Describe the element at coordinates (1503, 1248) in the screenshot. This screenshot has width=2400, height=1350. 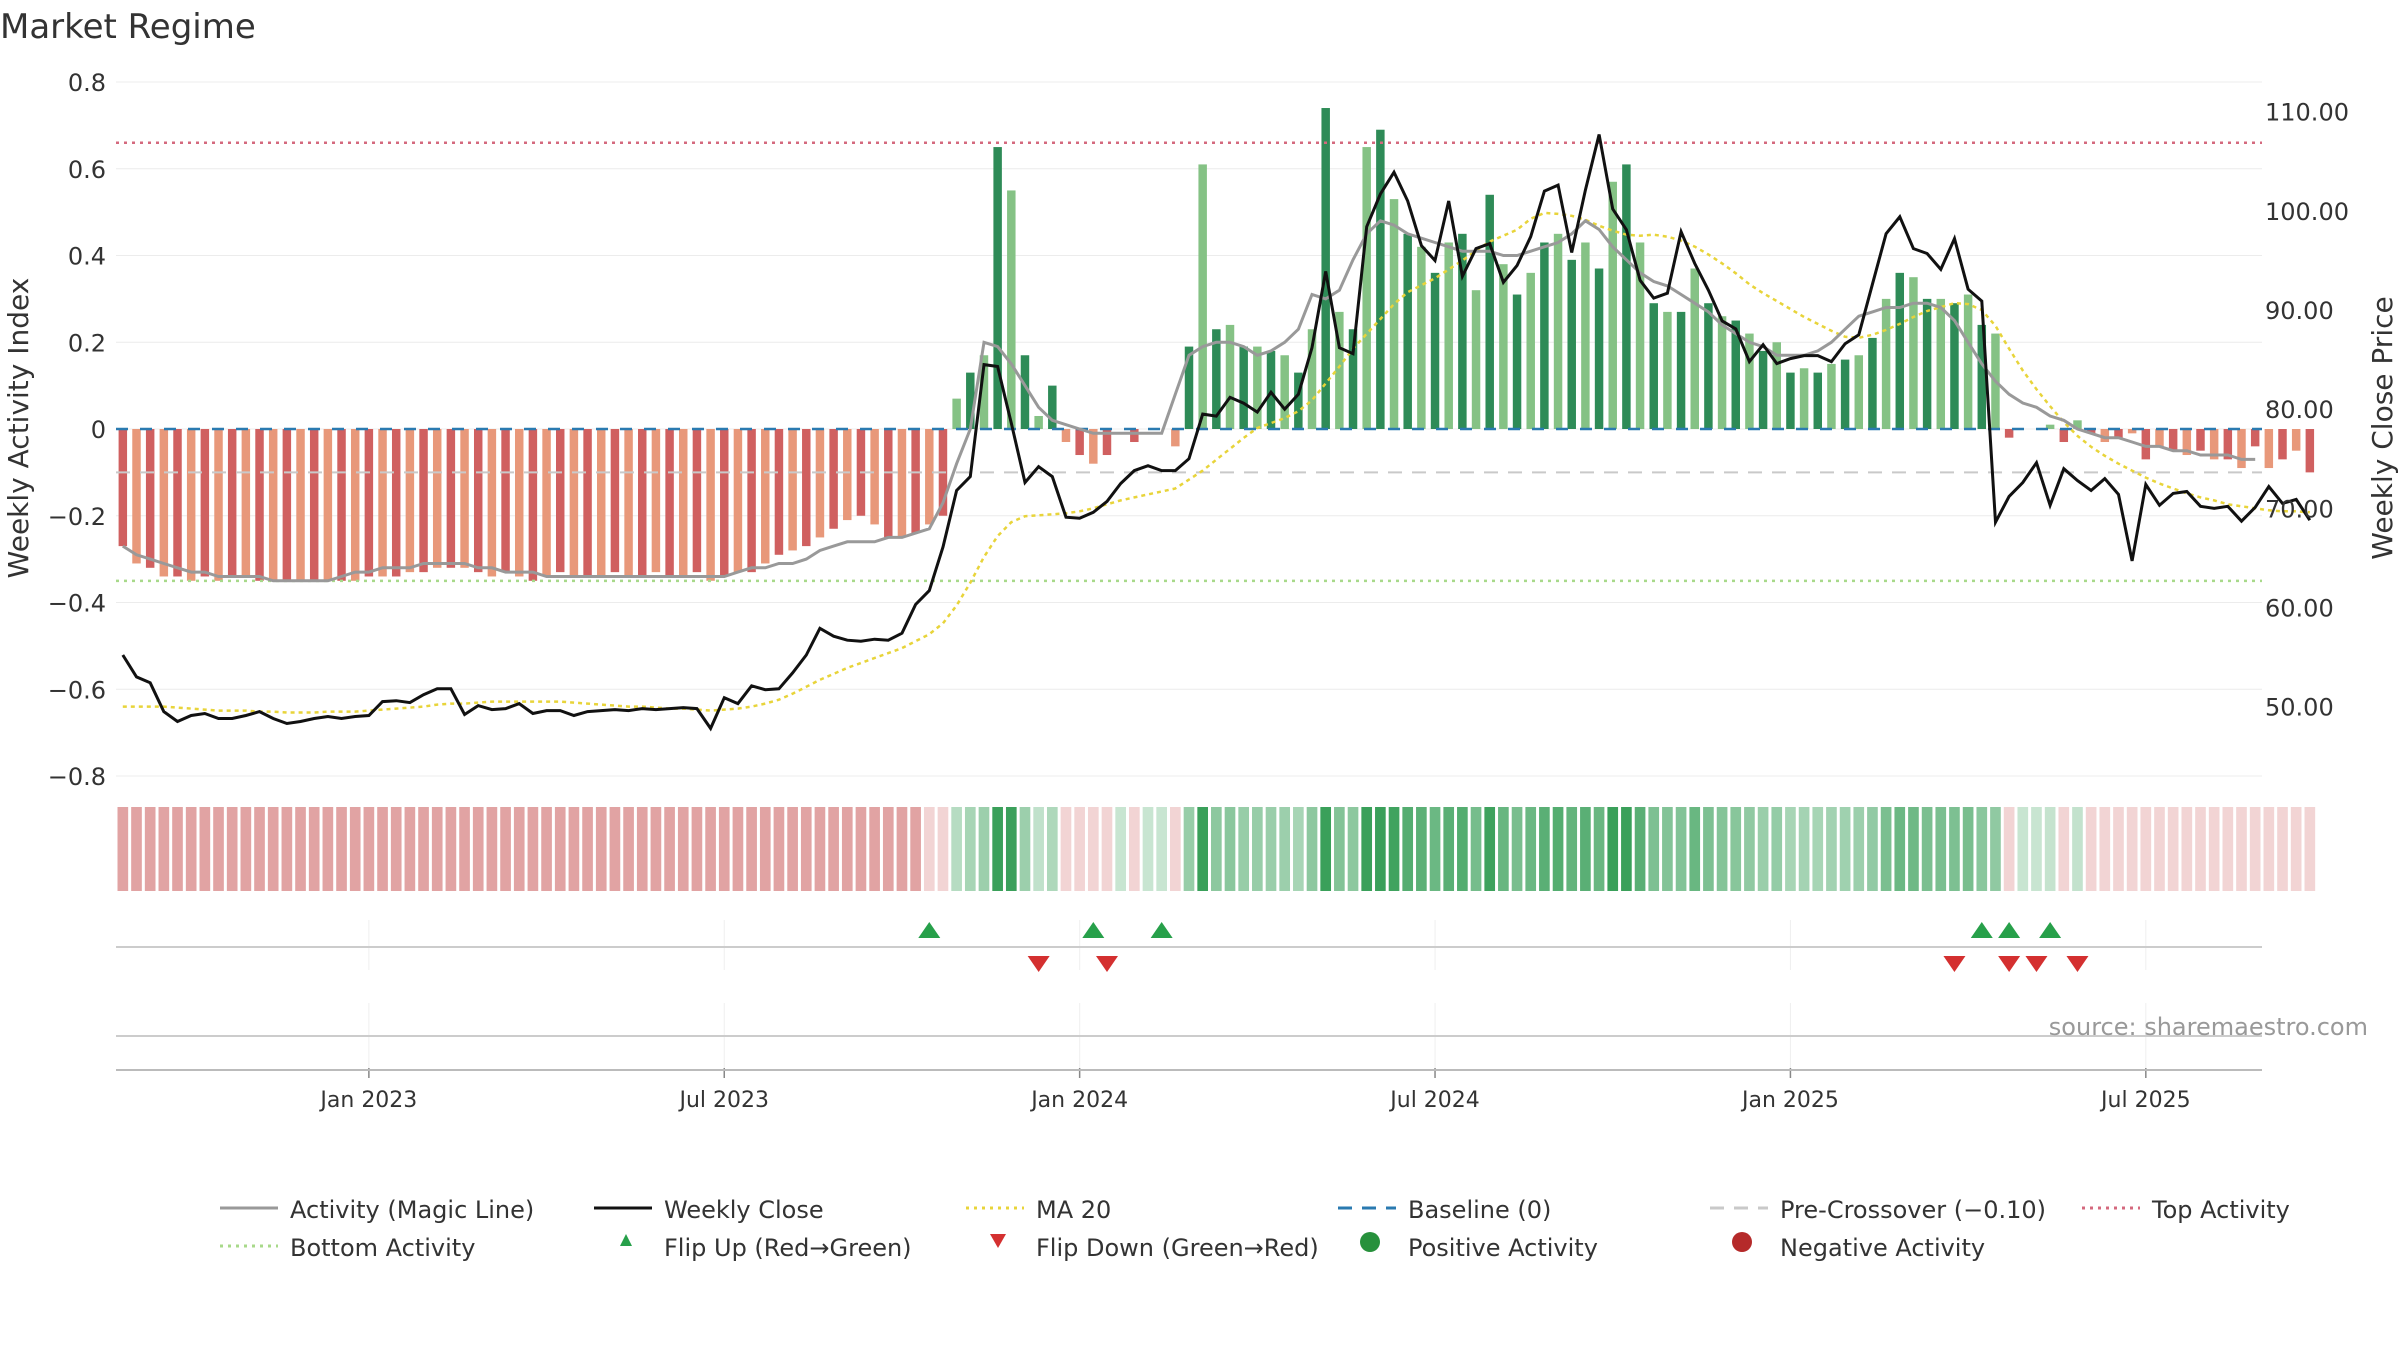
I see `legend-label: Positive Activity` at that location.